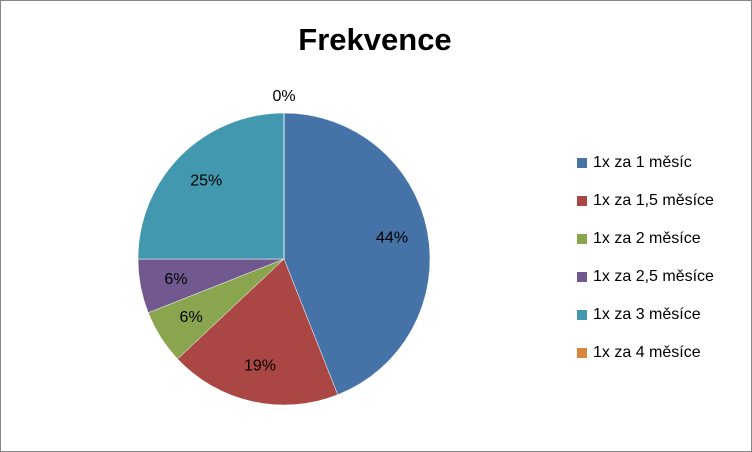 The image size is (752, 452). I want to click on data-label: 0%, so click(283, 96).